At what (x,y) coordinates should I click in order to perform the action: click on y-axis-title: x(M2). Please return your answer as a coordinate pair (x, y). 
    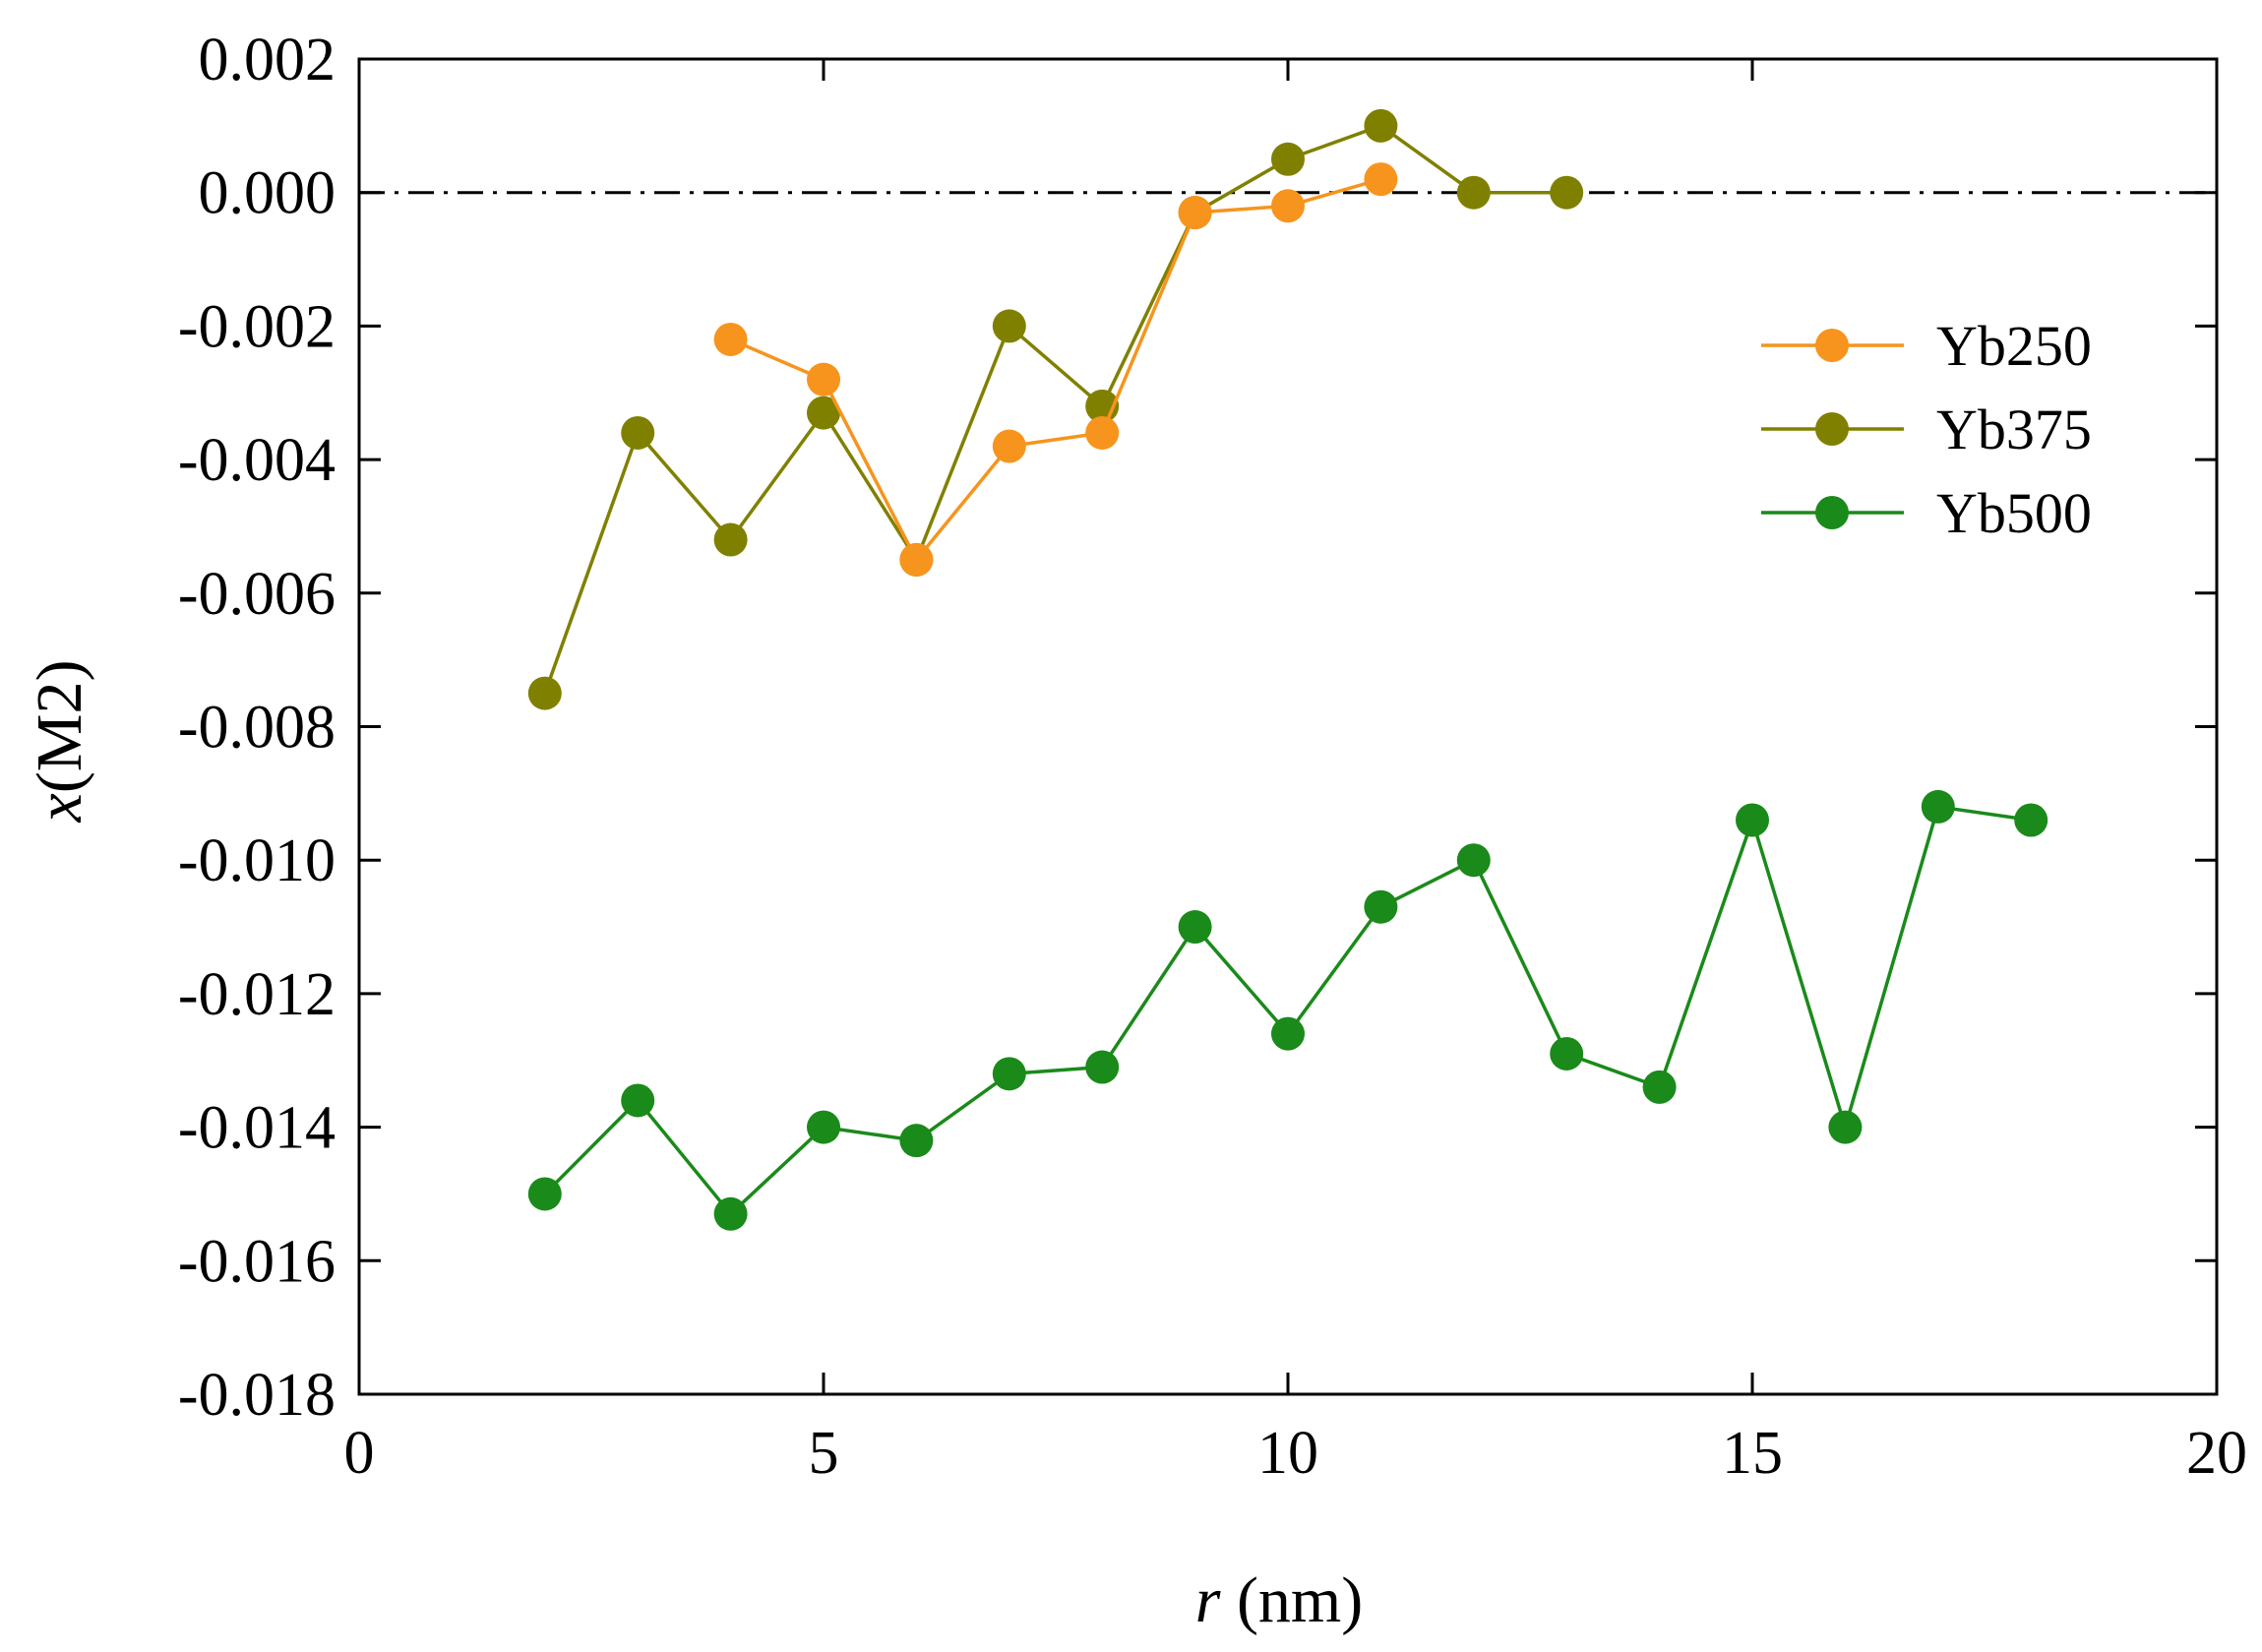
    Looking at the image, I should click on (59, 742).